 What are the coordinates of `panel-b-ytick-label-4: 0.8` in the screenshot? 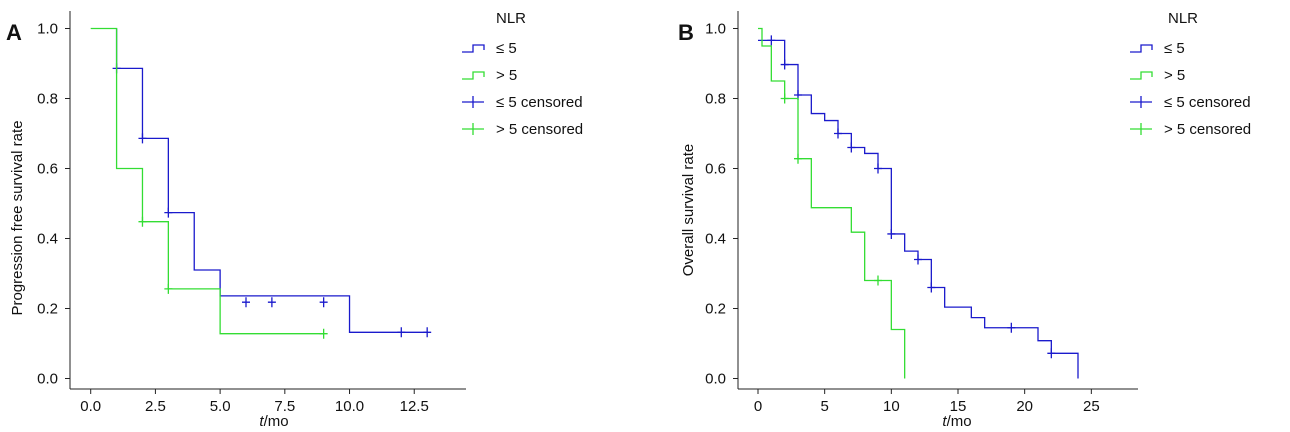 It's located at (715, 99).